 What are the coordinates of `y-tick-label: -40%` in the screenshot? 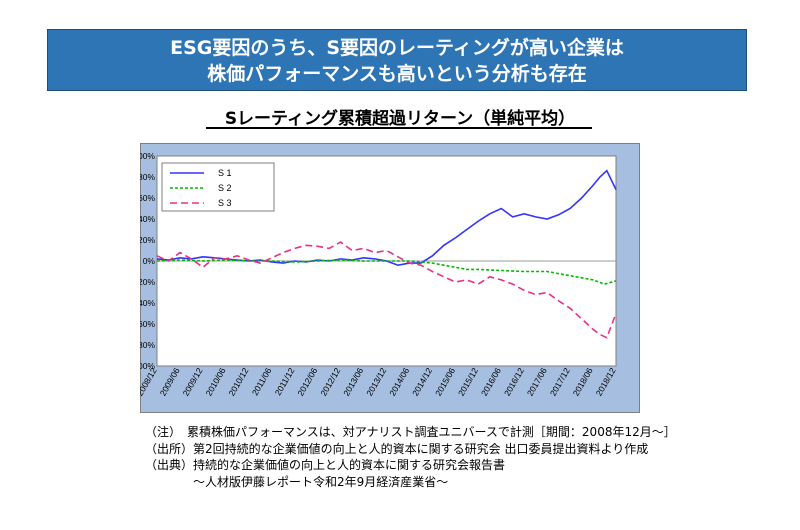 It's located at (147, 303).